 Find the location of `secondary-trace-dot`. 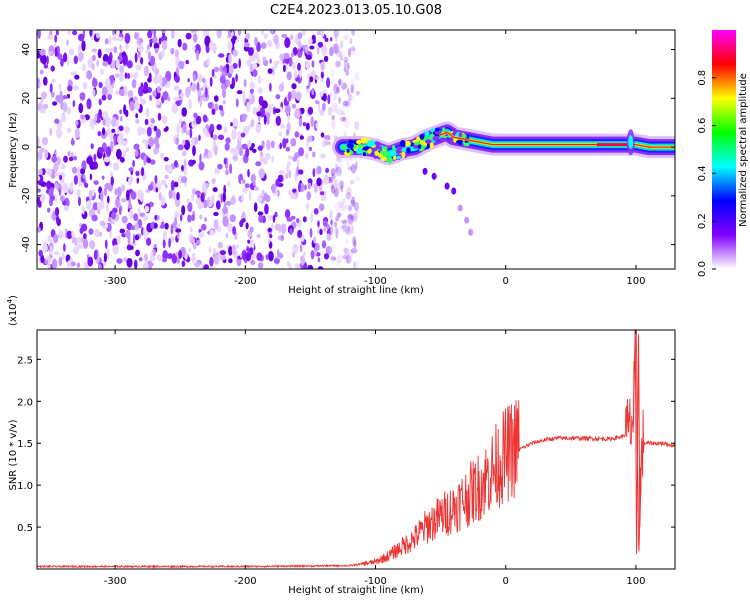

secondary-trace-dot is located at coordinates (471, 232).